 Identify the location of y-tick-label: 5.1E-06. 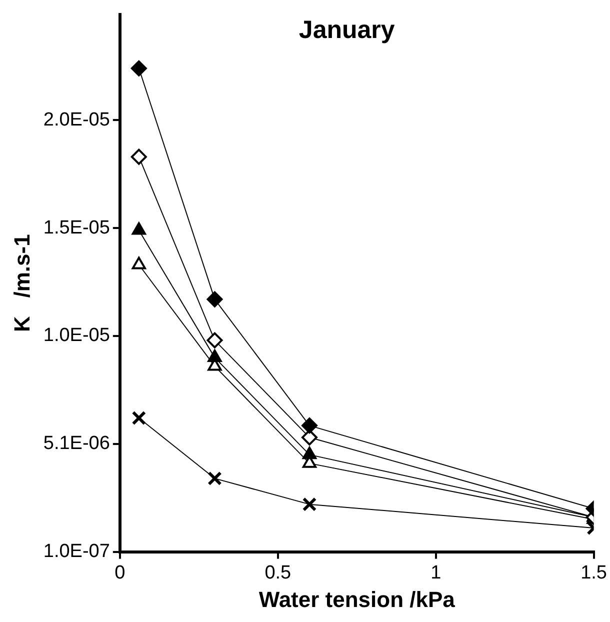
(76, 443).